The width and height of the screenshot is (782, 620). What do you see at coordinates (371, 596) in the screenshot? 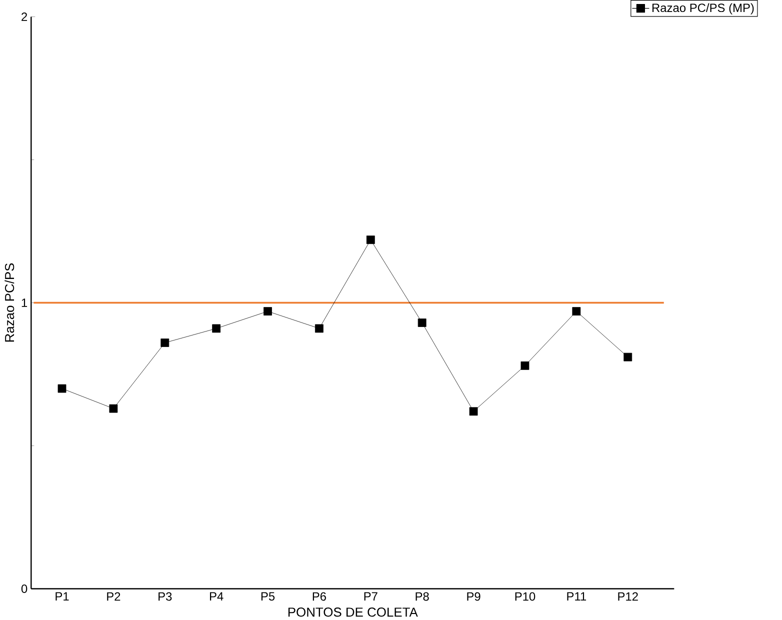
I see `x-tick-label: P7` at bounding box center [371, 596].